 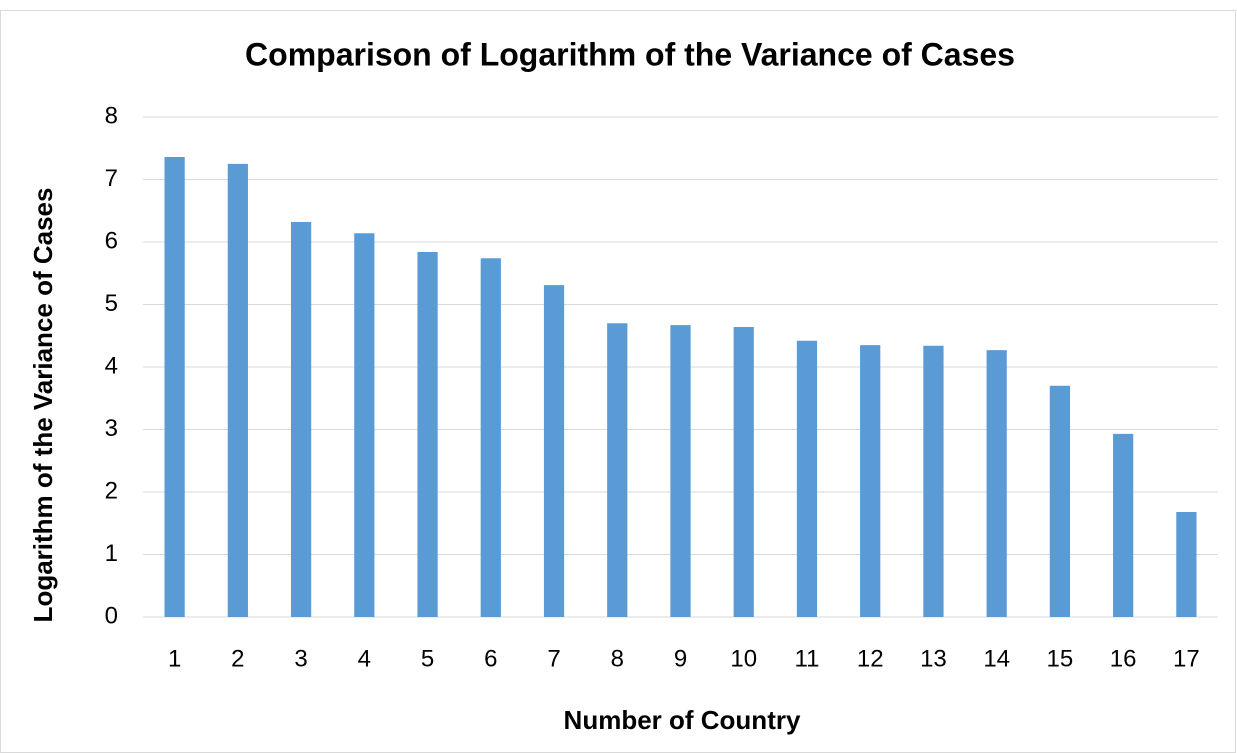 What do you see at coordinates (996, 658) in the screenshot?
I see `x-tick-label: 14` at bounding box center [996, 658].